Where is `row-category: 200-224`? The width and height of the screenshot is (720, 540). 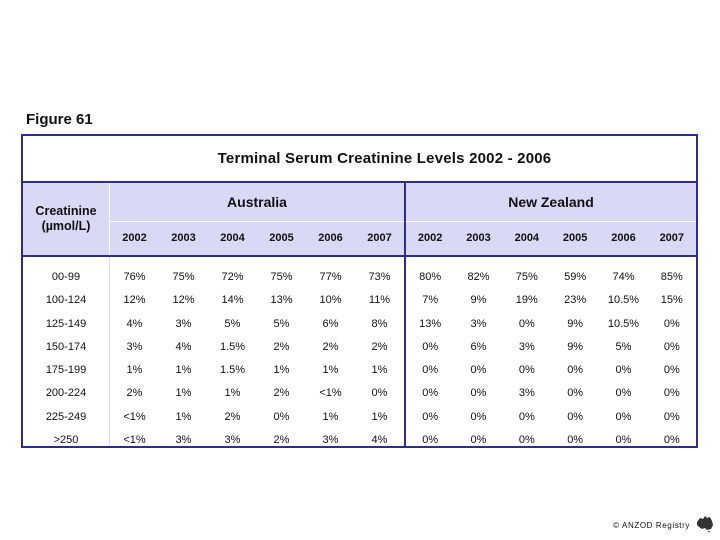 row-category: 200-224 is located at coordinates (66, 393).